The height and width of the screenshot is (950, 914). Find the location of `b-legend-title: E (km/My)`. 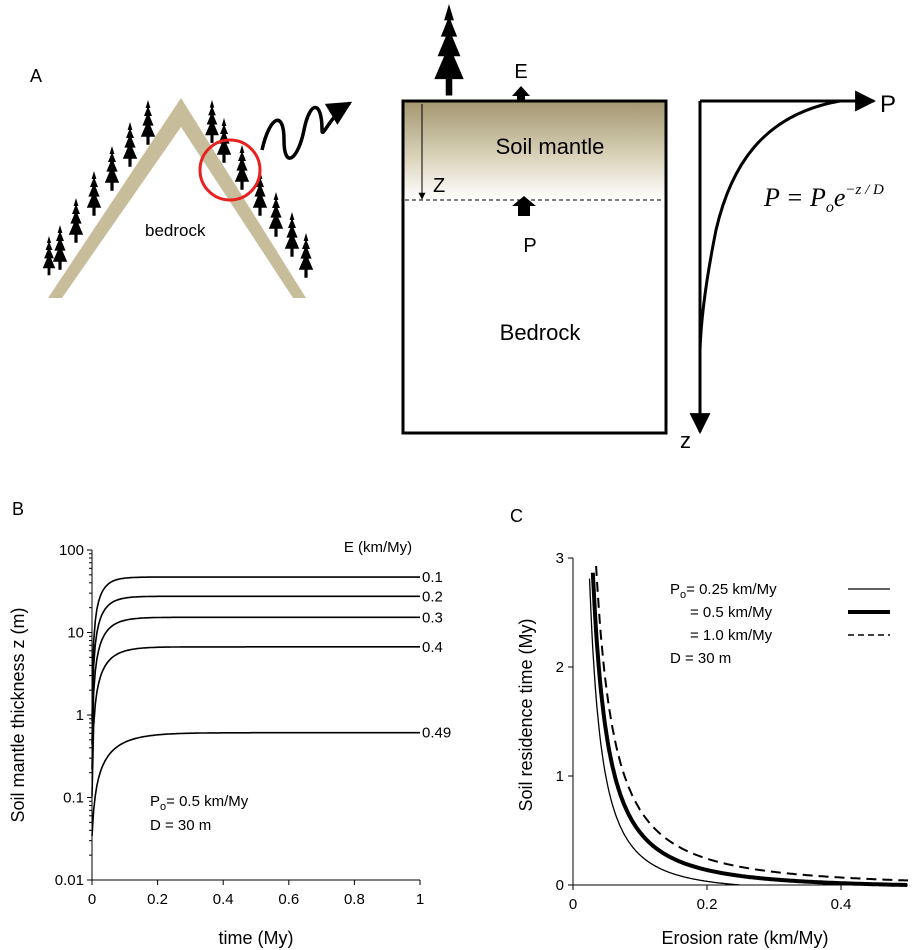

b-legend-title: E (km/My) is located at coordinates (378, 547).